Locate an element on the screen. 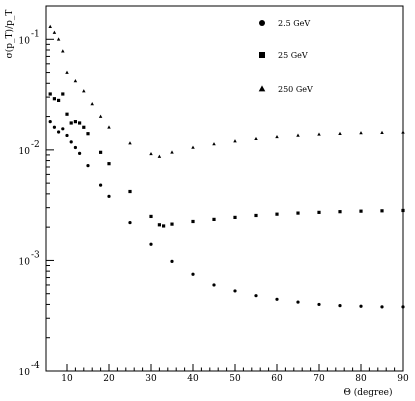  x-tick-label: 30 is located at coordinates (151, 379).